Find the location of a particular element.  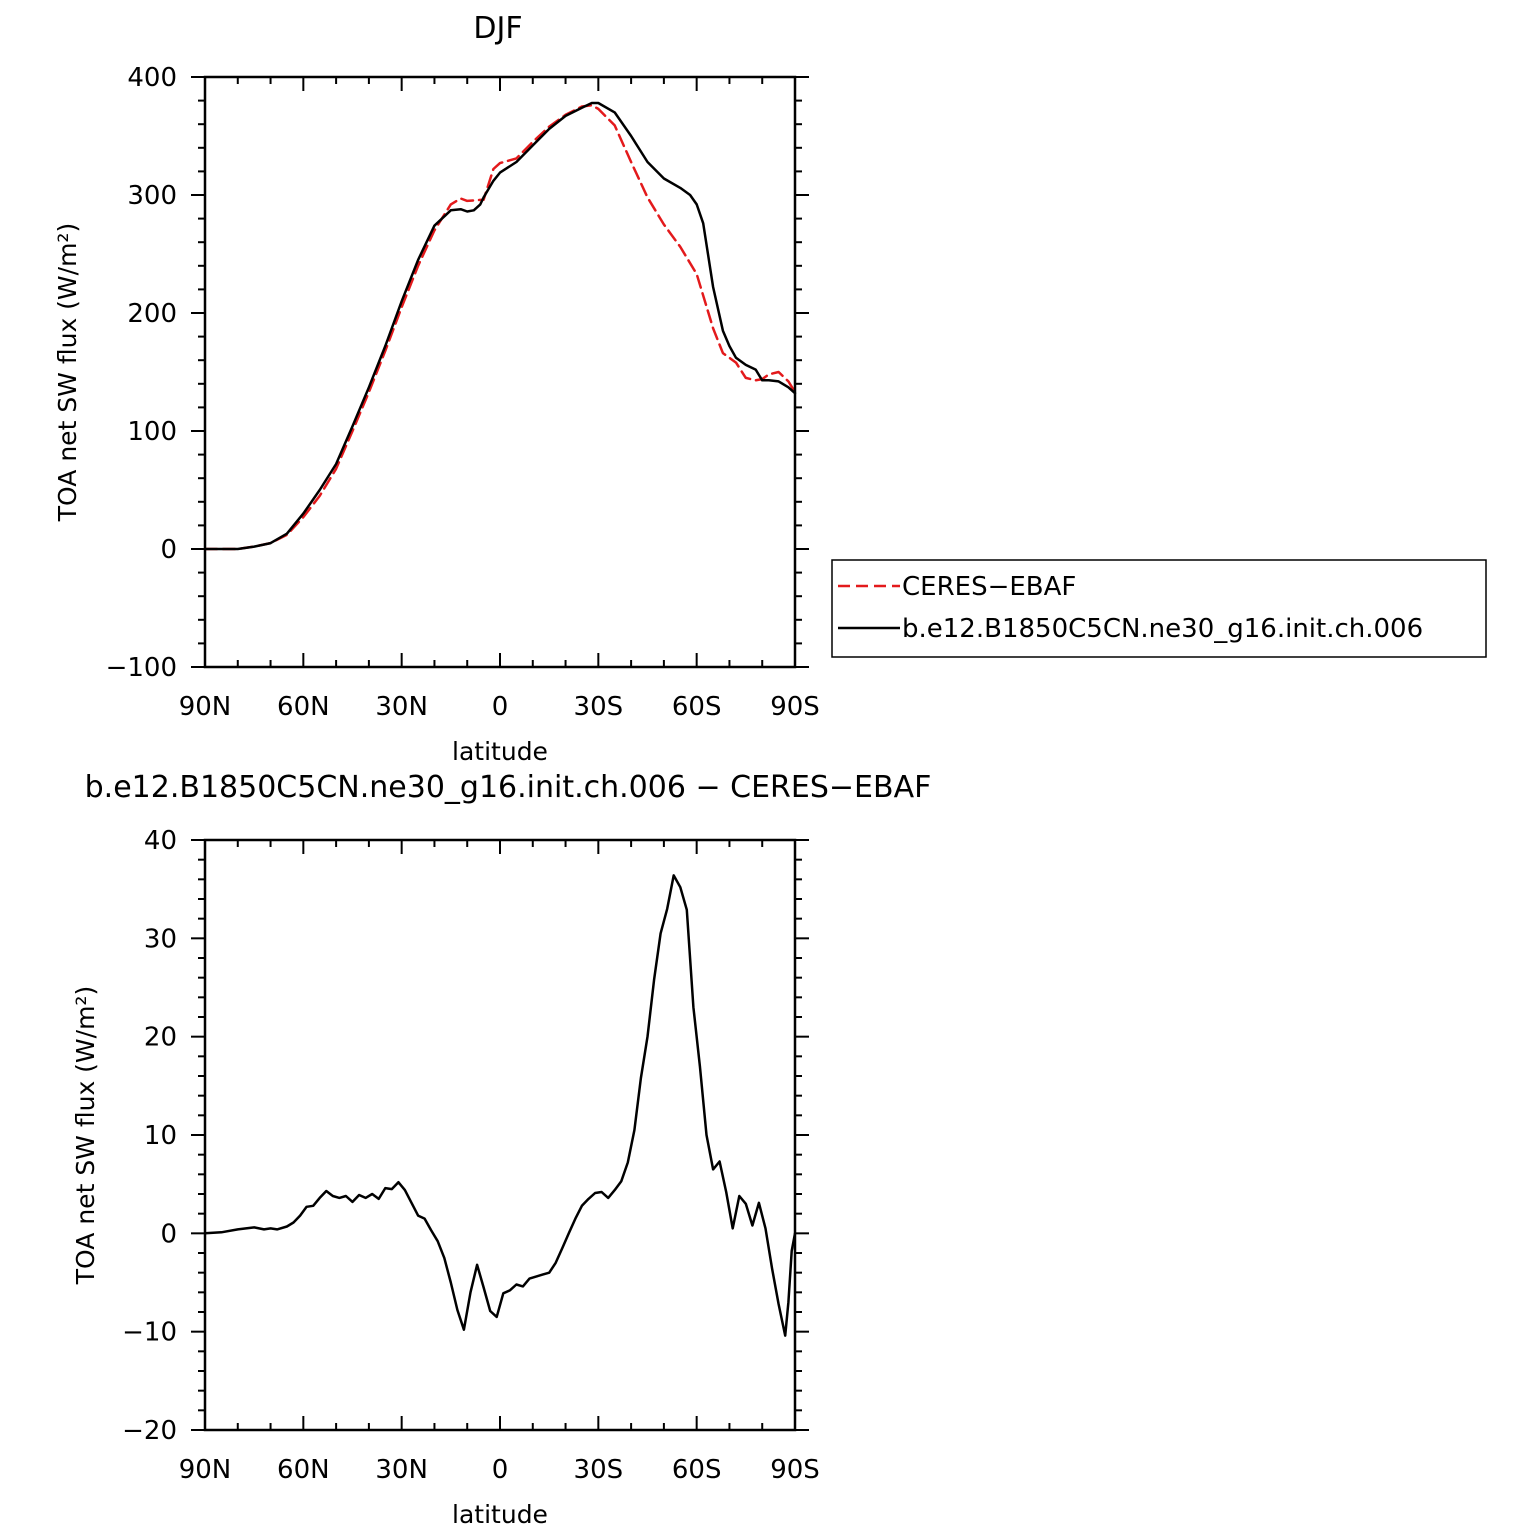

top-panel-x-tick-labels: 90N 60N 30N 0 30S 60S 90S is located at coordinates (499, 707).